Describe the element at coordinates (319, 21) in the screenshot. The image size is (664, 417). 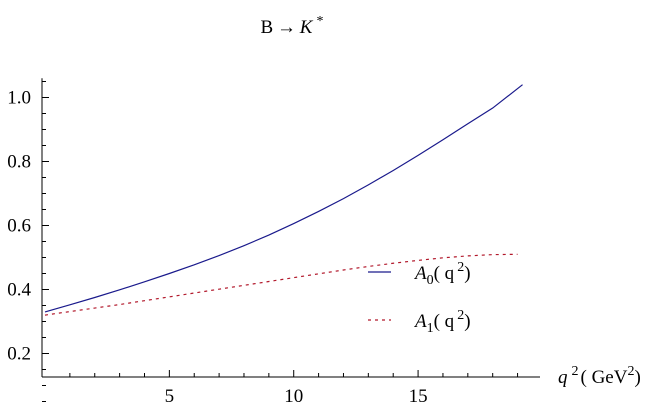
I see `chart-title-sup: *` at that location.